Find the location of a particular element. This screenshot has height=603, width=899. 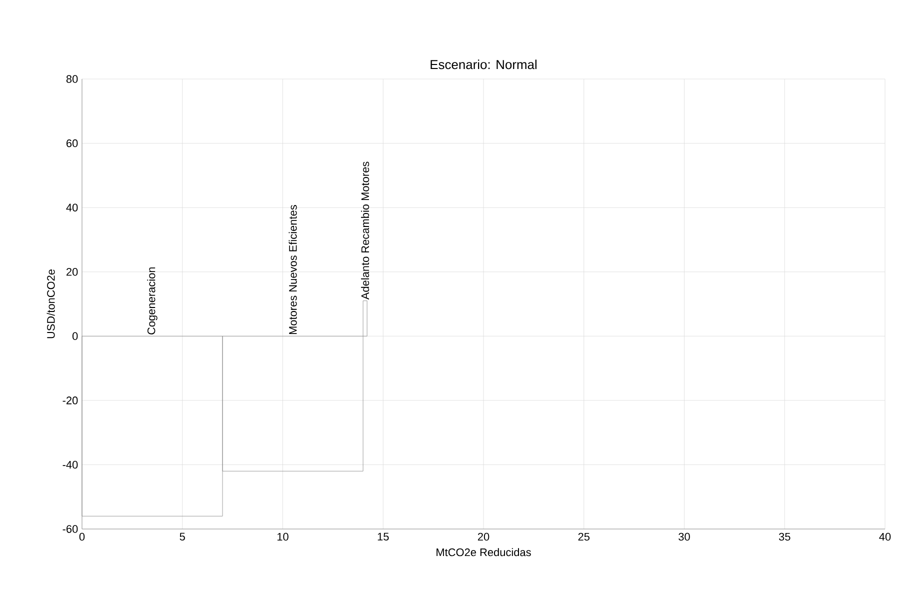

y-tick-label: 40 is located at coordinates (72, 208).